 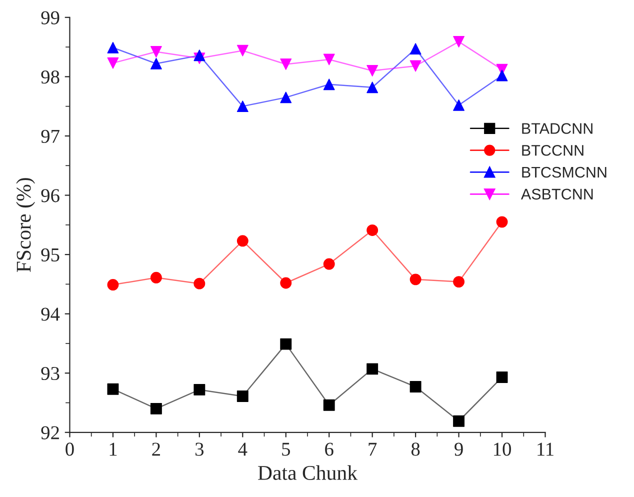 What do you see at coordinates (372, 449) in the screenshot?
I see `x-tick-label: 7` at bounding box center [372, 449].